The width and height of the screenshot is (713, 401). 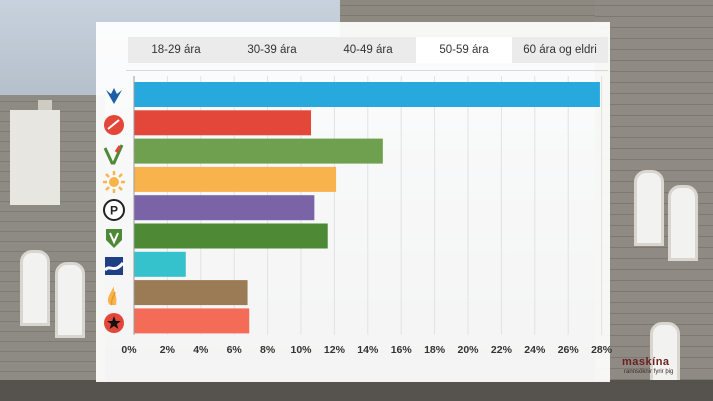 What do you see at coordinates (114, 182) in the screenshot?
I see `sun-icon` at bounding box center [114, 182].